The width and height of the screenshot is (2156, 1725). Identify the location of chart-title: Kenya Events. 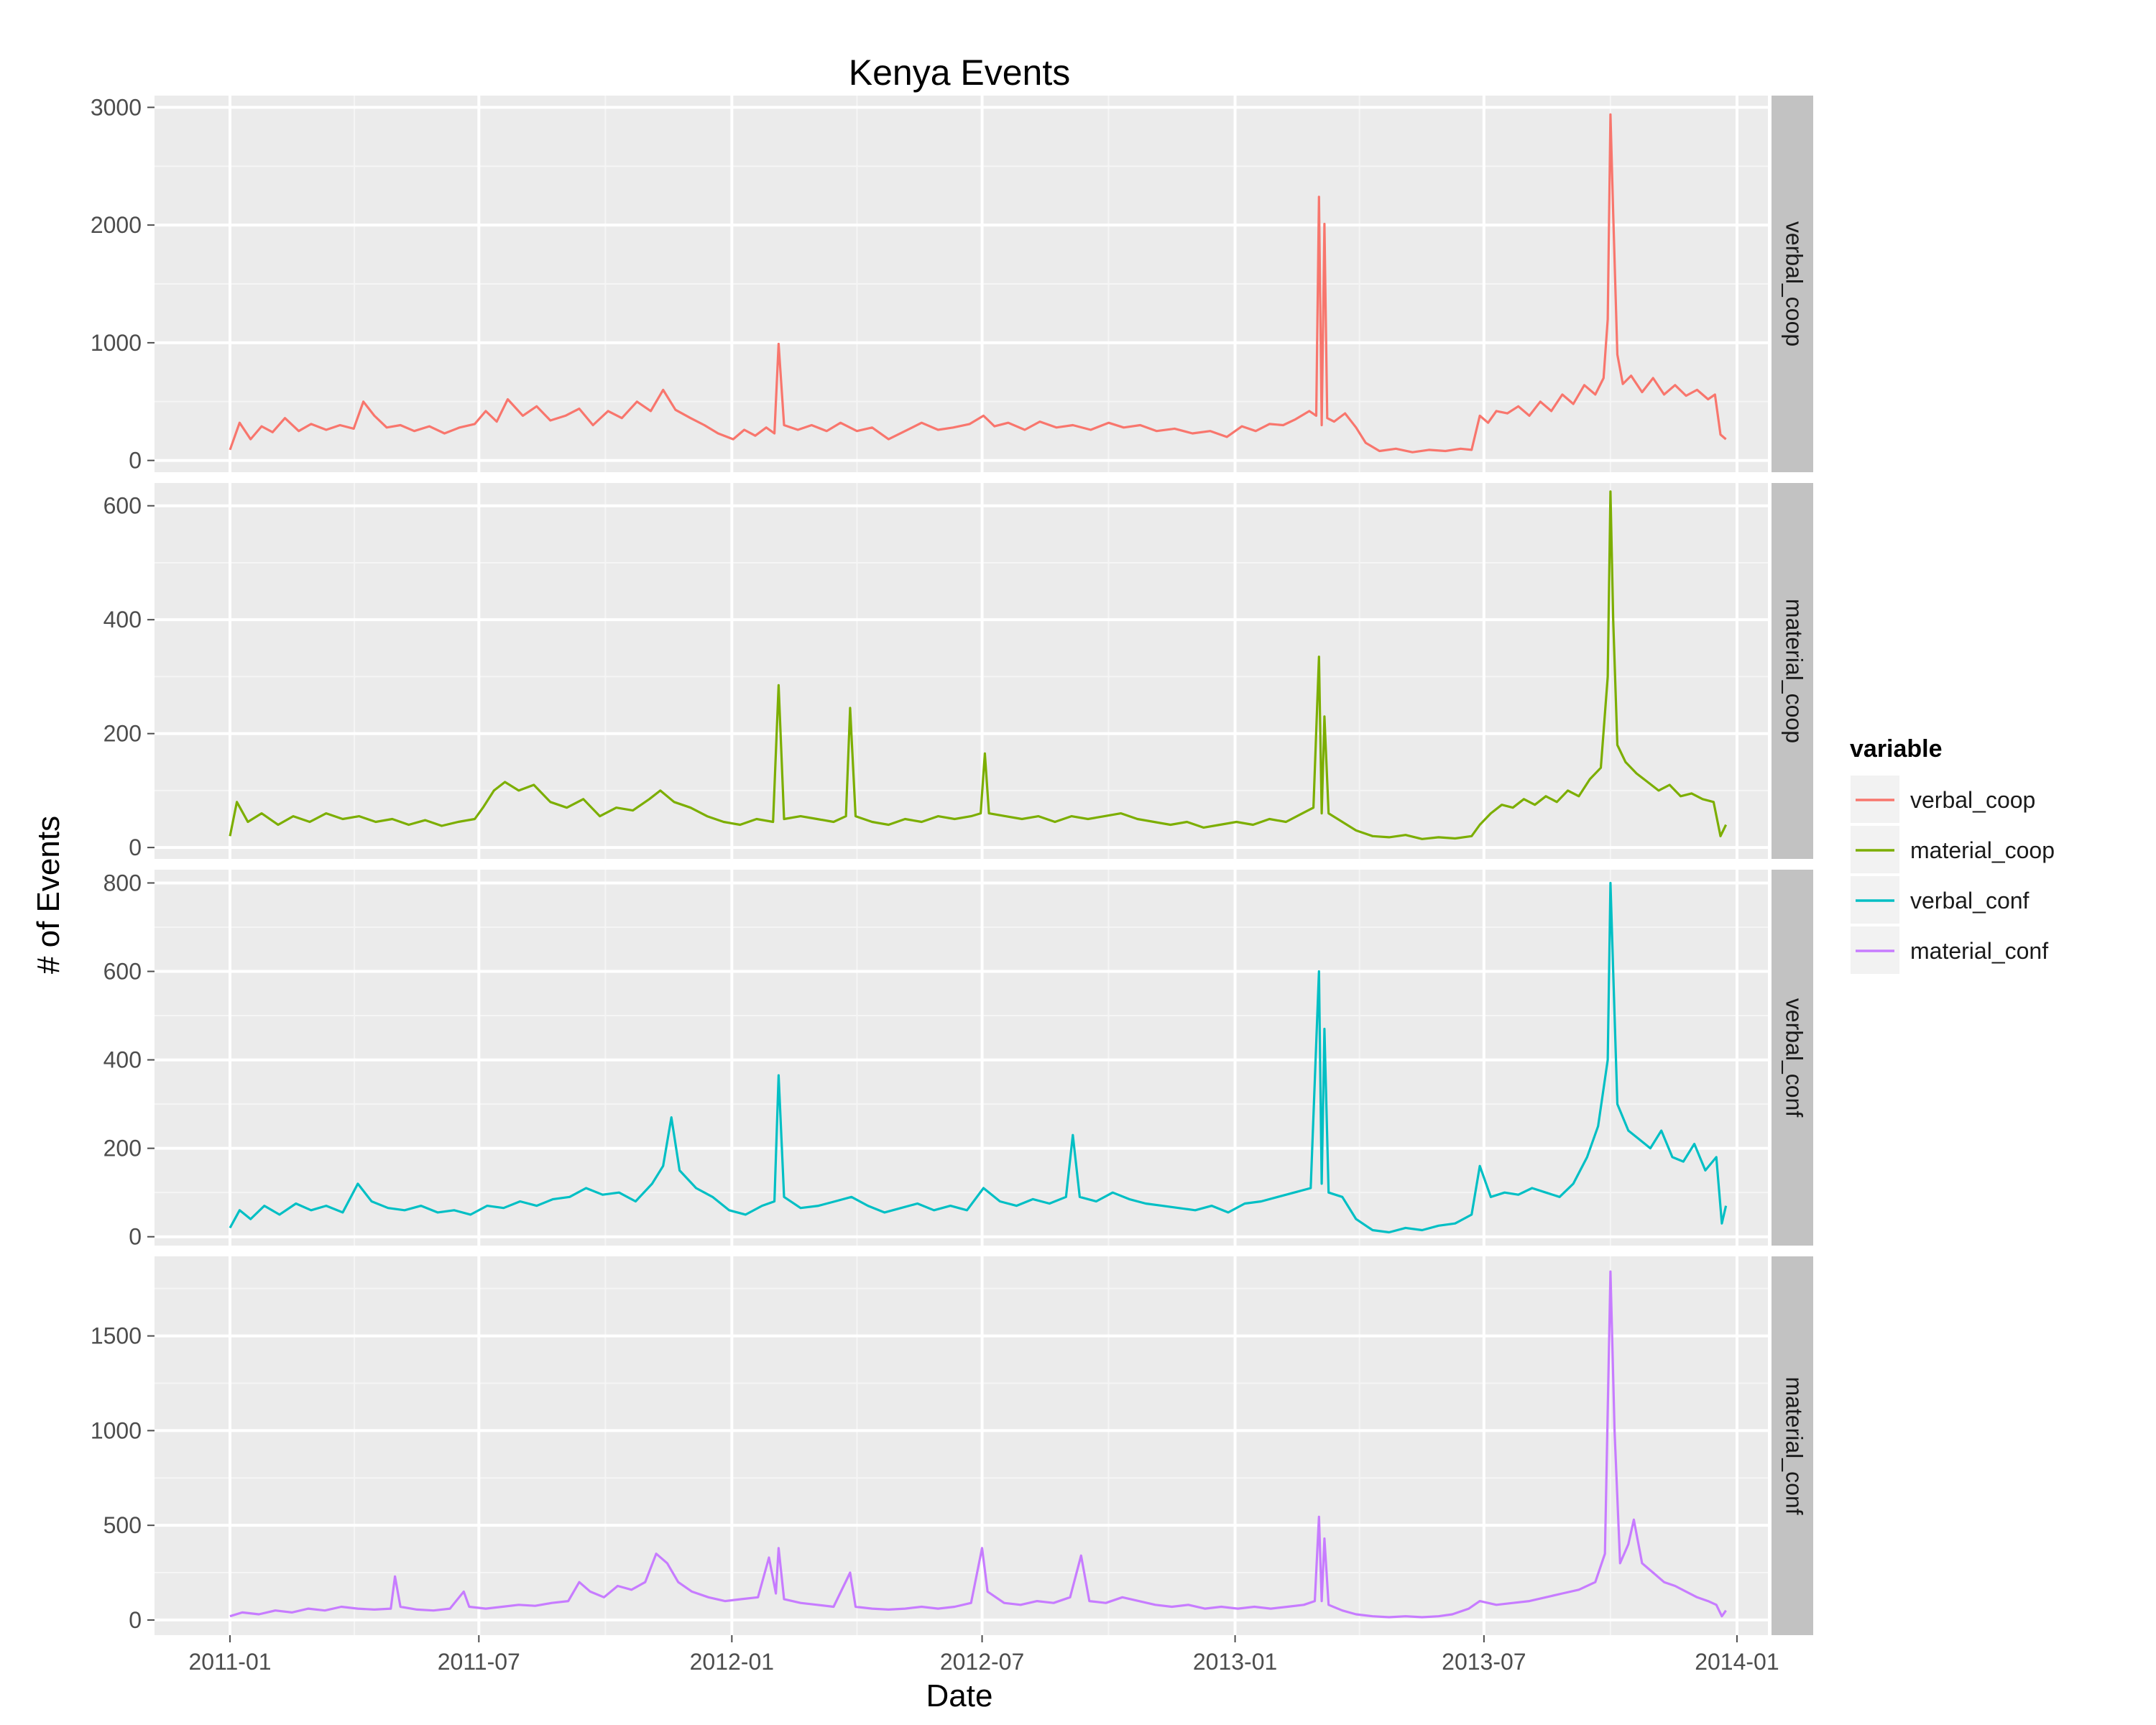
(960, 72).